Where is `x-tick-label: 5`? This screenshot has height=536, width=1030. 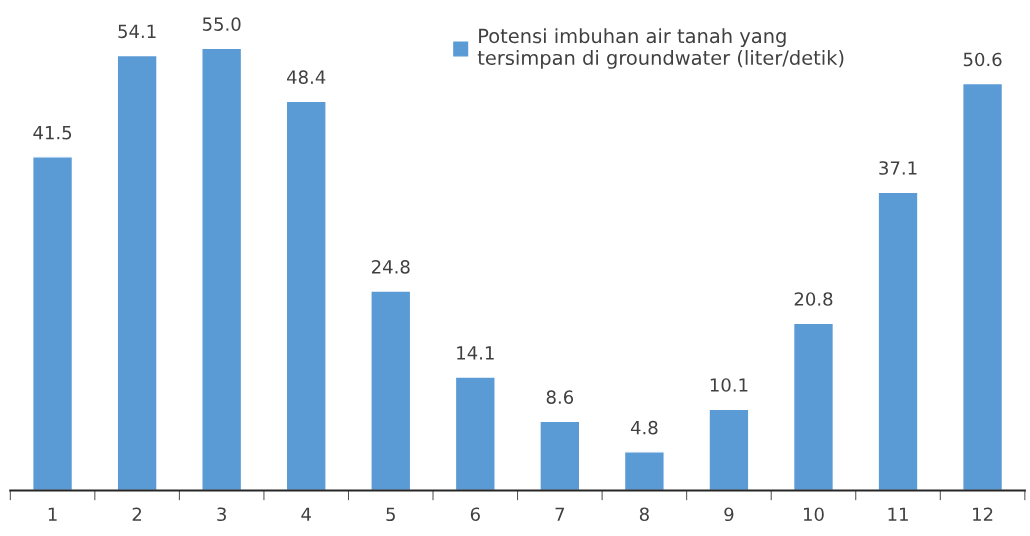 x-tick-label: 5 is located at coordinates (390, 514).